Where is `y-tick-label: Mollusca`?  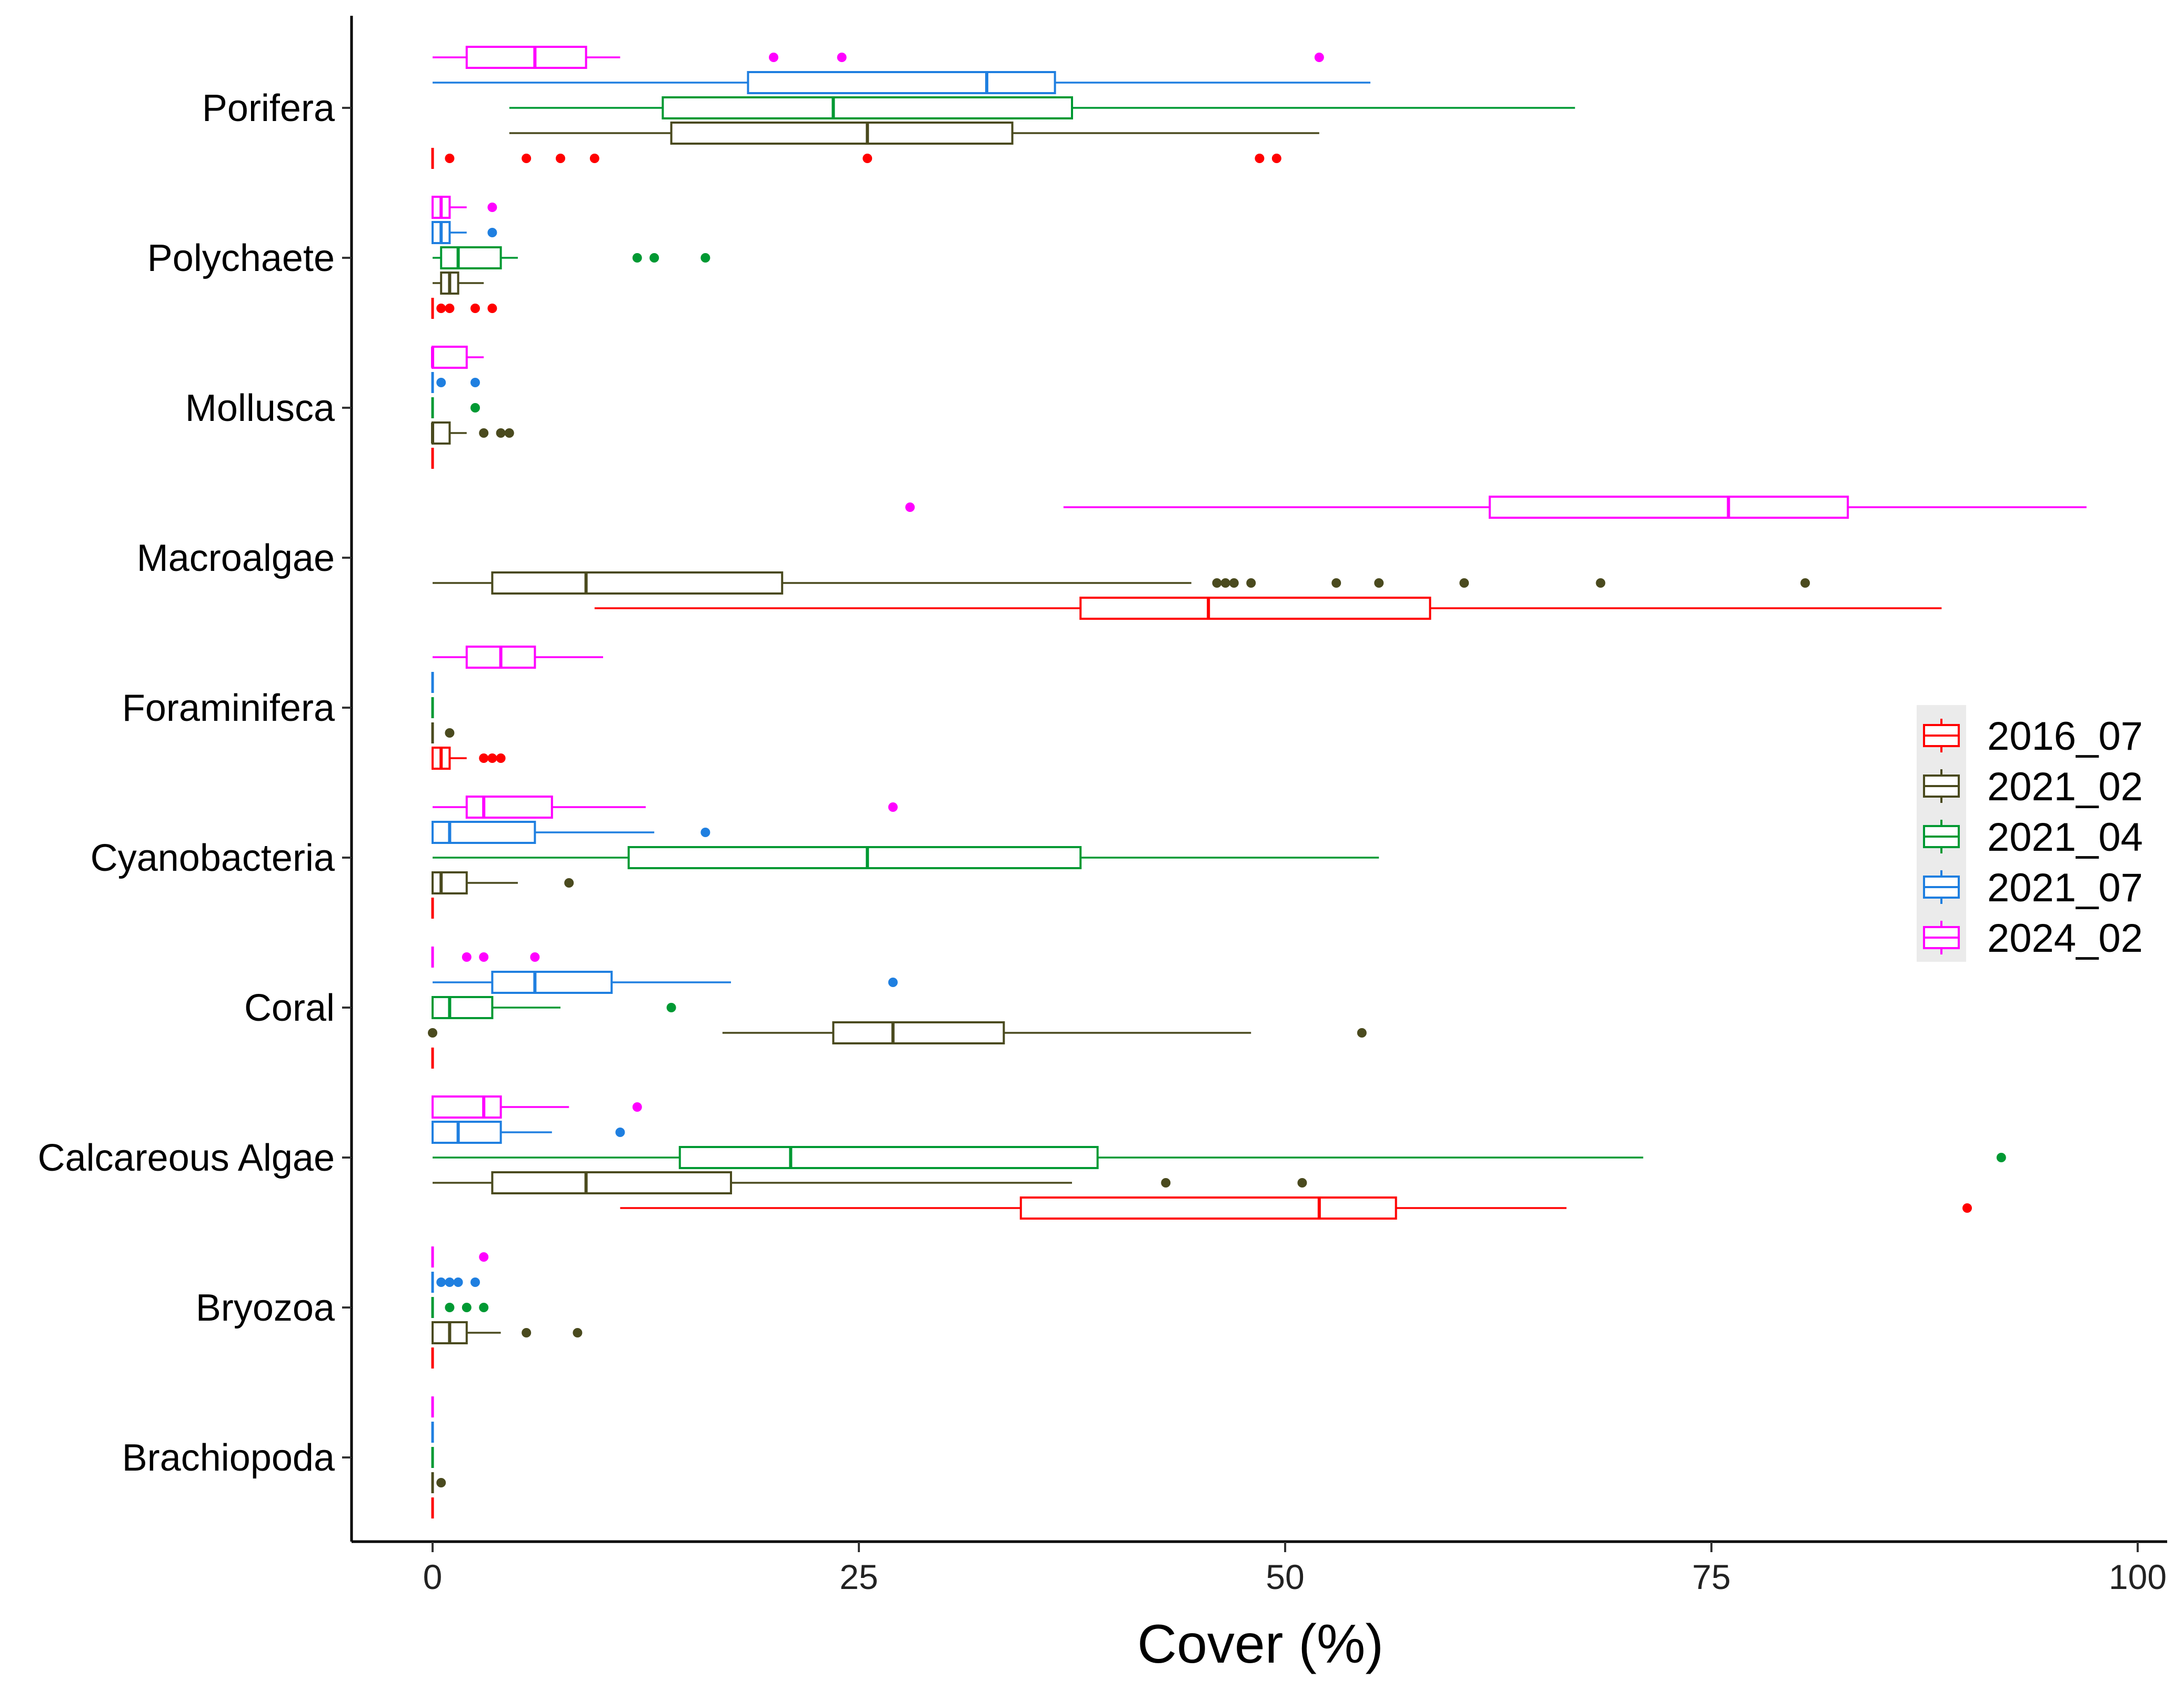 y-tick-label: Mollusca is located at coordinates (260, 408).